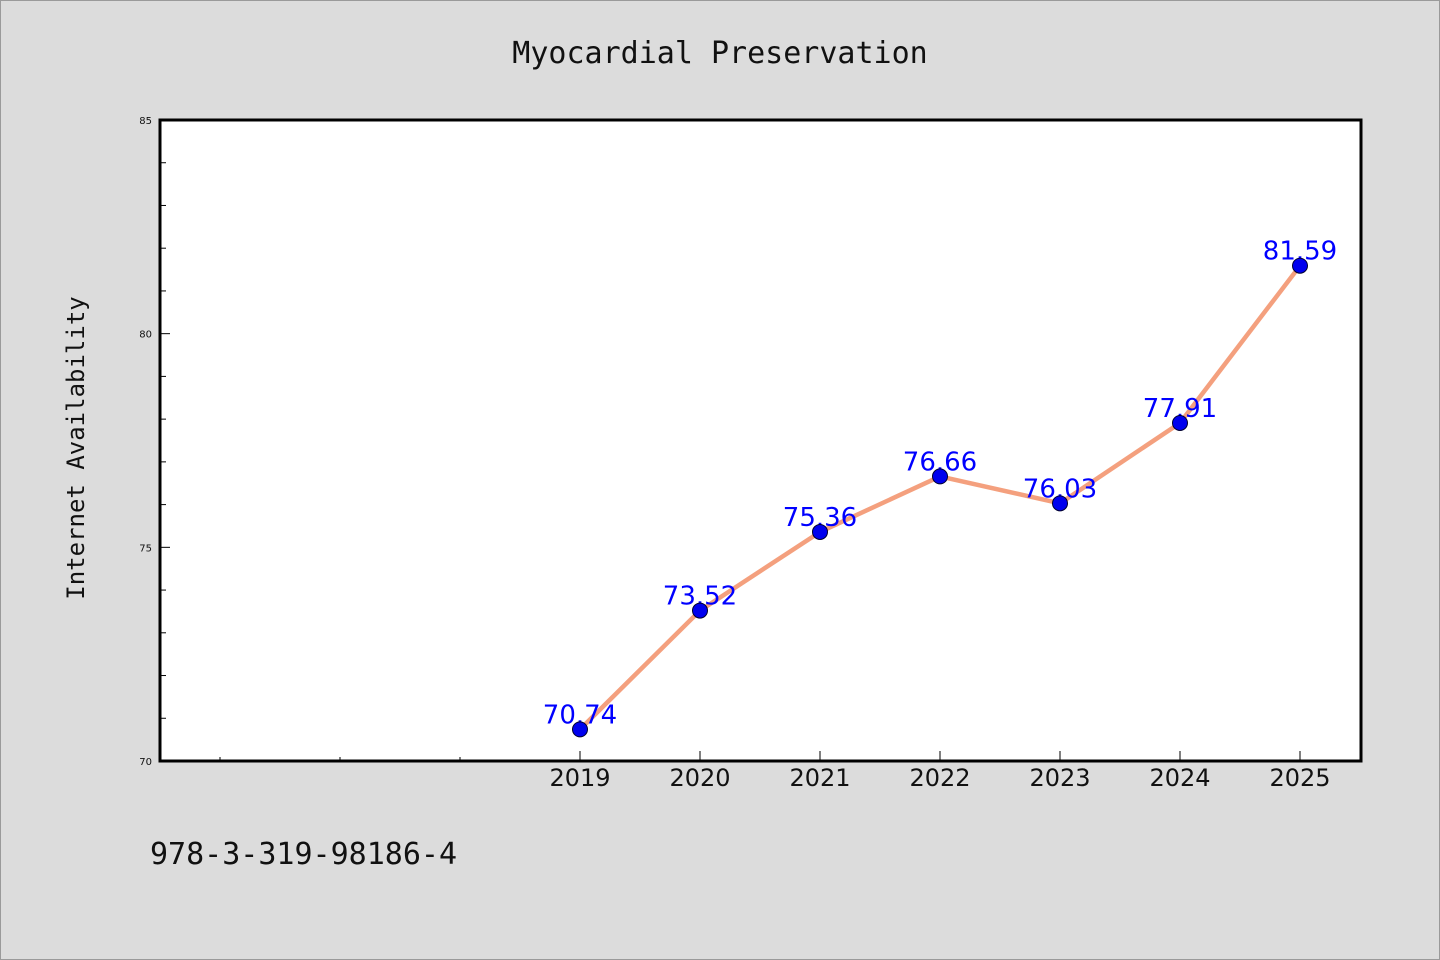  Describe the element at coordinates (145, 762) in the screenshot. I see `y-tick-label: 70` at that location.